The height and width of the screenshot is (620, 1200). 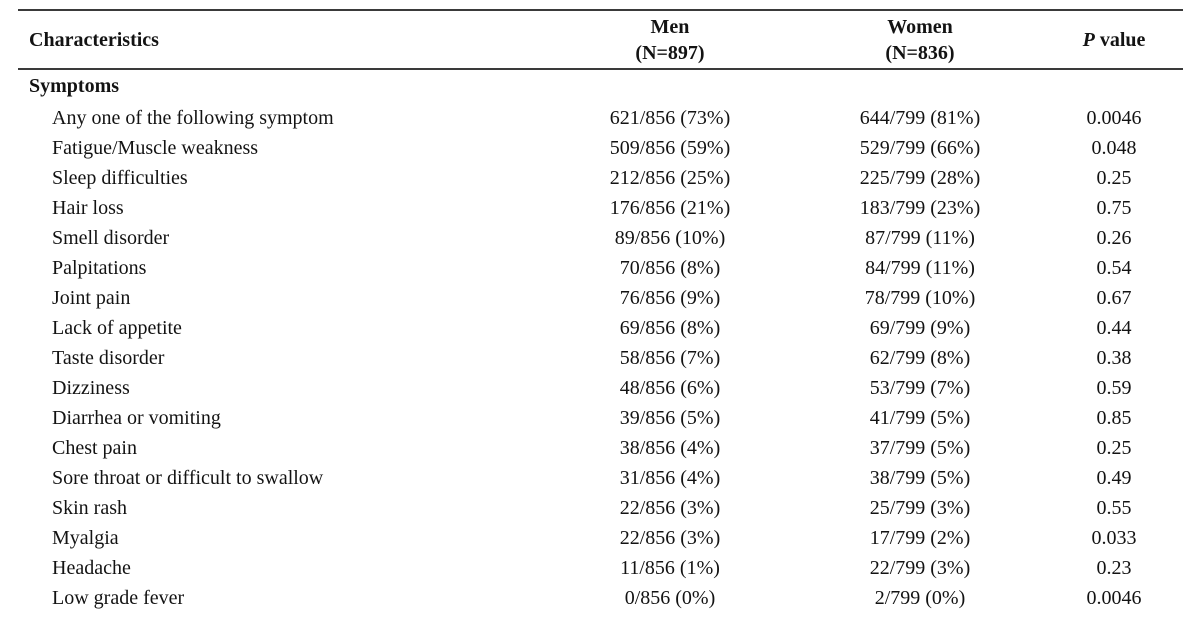 I want to click on table-row: Headache 11/856 (1%) 22/799 (3%) 0.23, so click(x=600, y=568).